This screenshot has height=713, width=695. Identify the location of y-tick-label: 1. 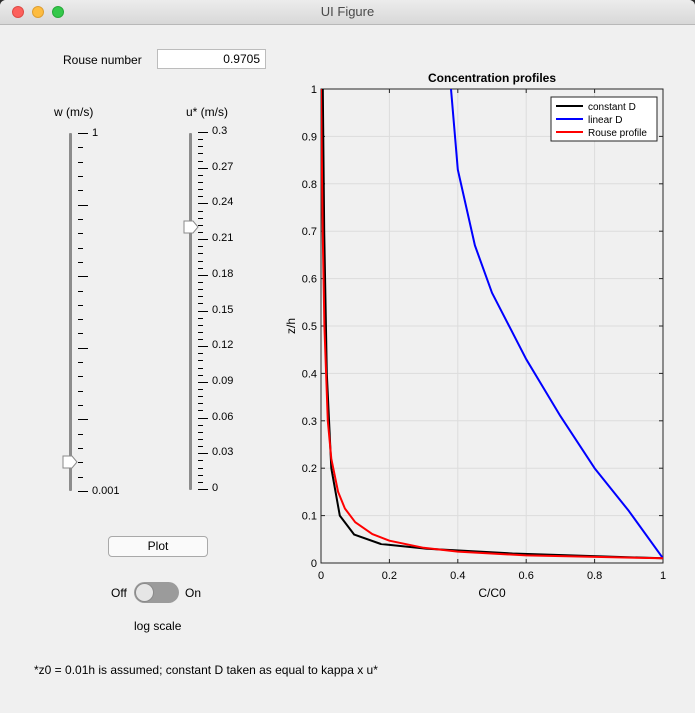
(314, 90).